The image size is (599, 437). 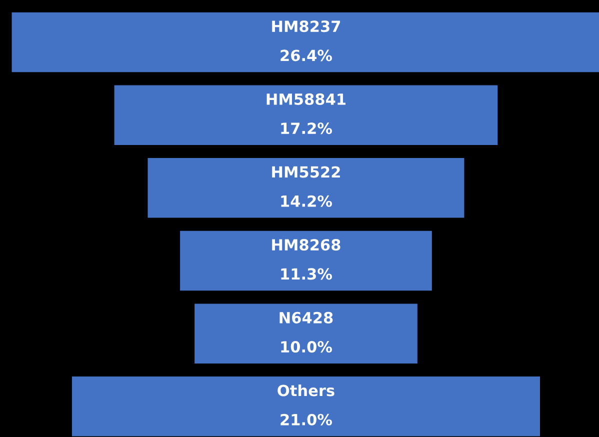 I want to click on data-label: 26.4%, so click(x=306, y=56).